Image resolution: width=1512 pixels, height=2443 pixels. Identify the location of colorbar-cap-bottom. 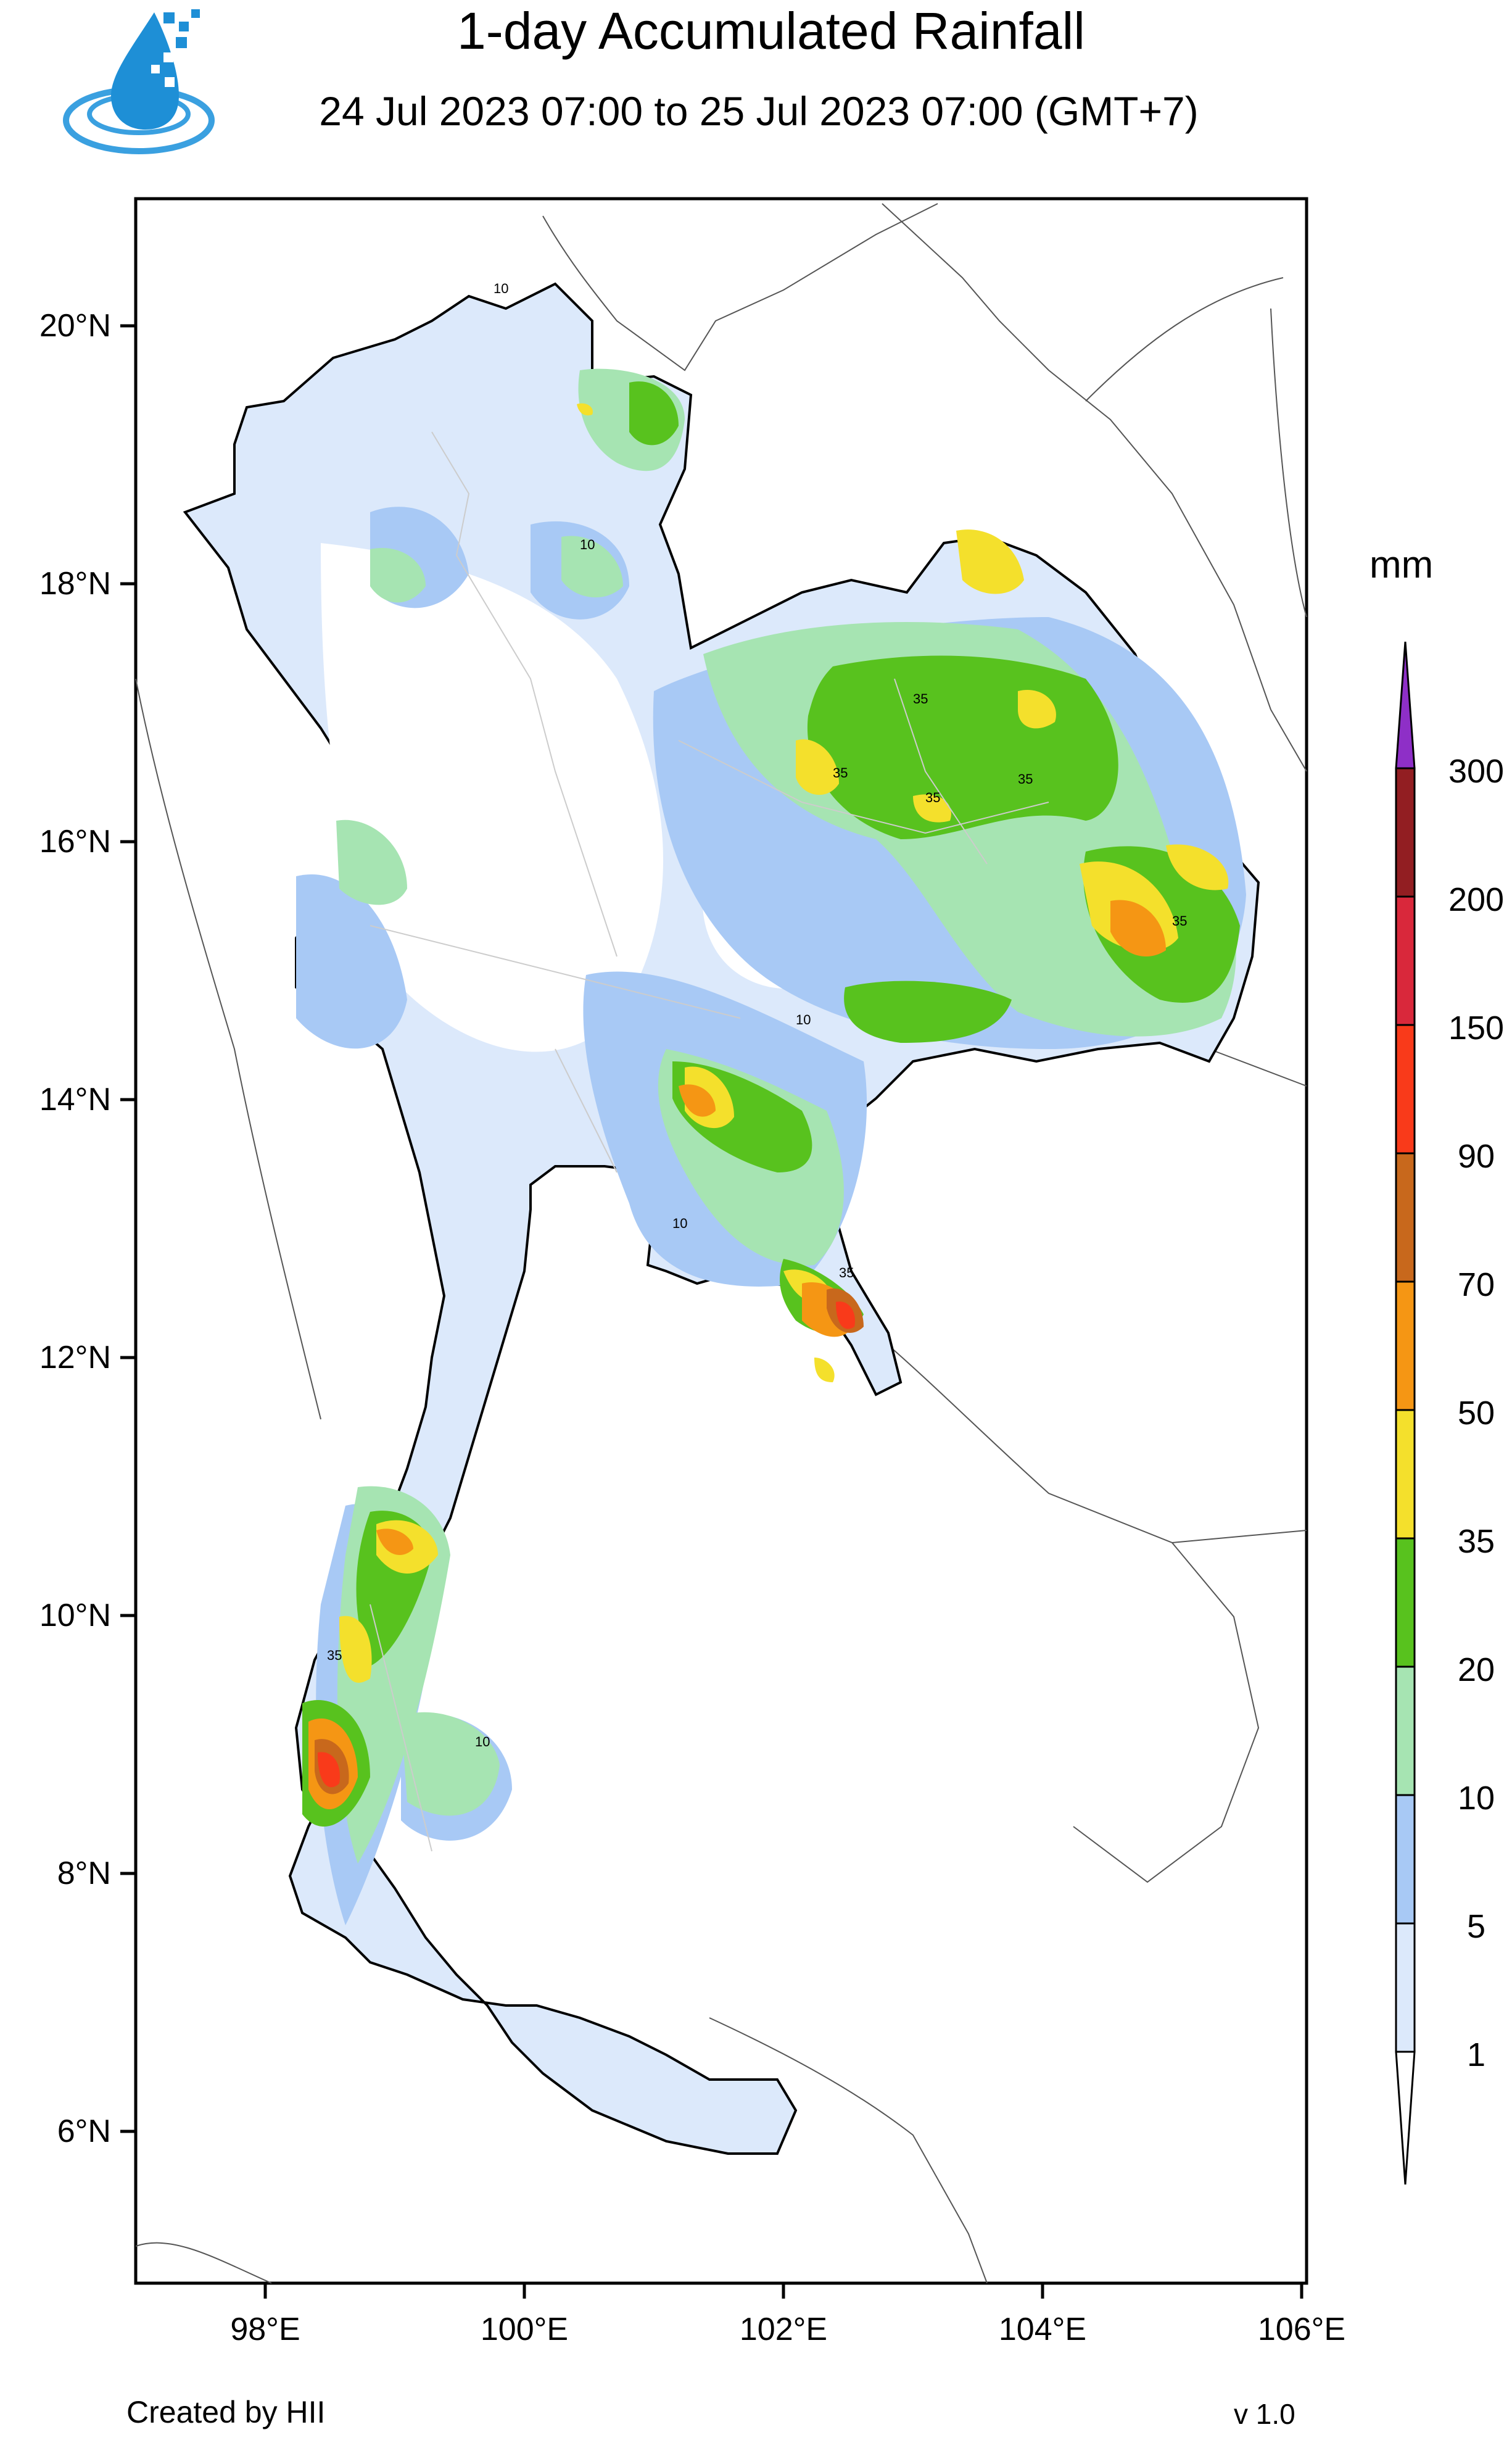
(1406, 2118).